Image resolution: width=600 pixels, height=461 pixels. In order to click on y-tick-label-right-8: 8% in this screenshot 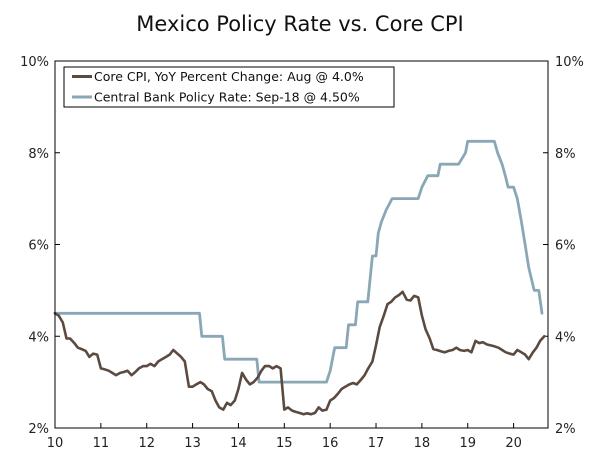, I will do `click(565, 154)`.